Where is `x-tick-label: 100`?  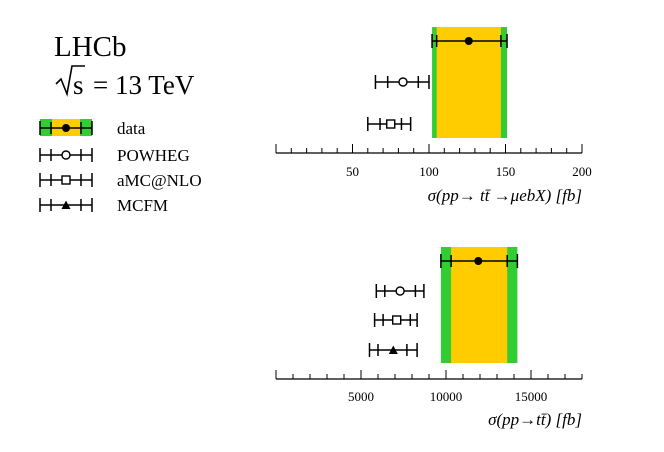
x-tick-label: 100 is located at coordinates (429, 171).